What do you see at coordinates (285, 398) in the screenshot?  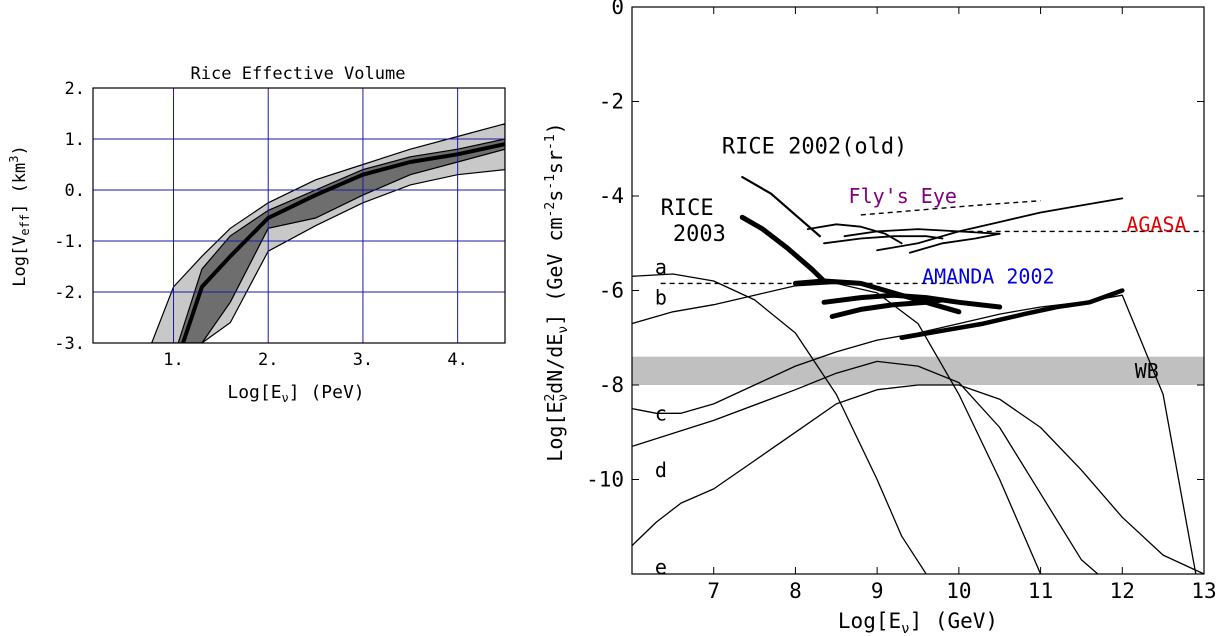 I see `left-x-axis-label-sub: ν` at bounding box center [285, 398].